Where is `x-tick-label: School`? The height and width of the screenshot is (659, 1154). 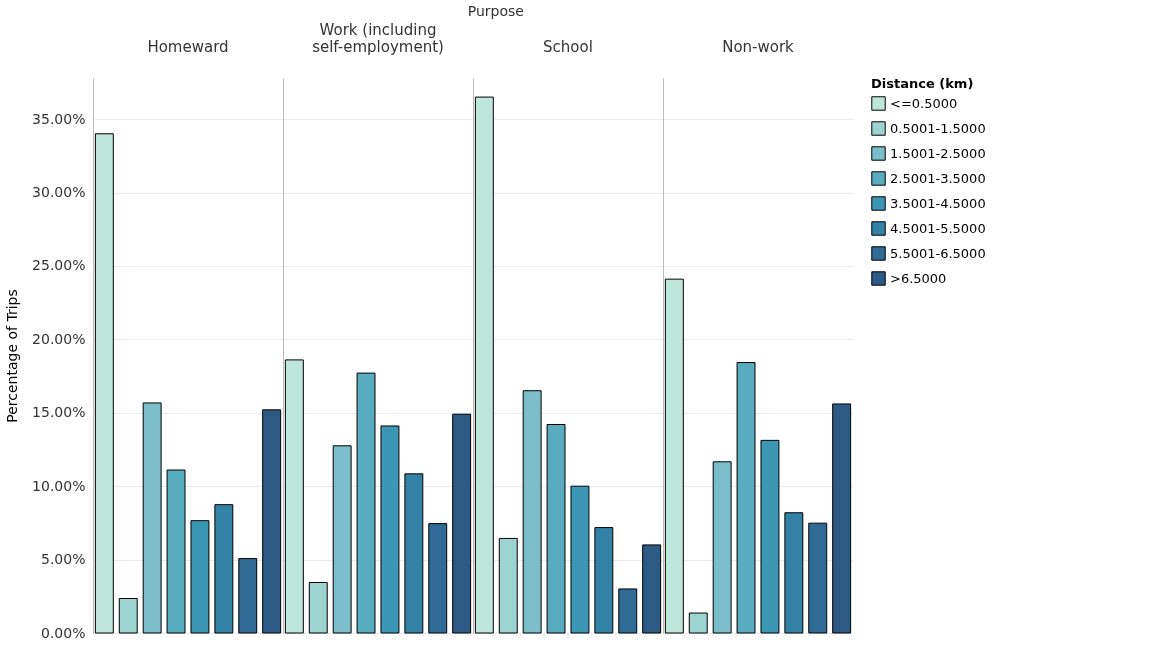 x-tick-label: School is located at coordinates (568, 47).